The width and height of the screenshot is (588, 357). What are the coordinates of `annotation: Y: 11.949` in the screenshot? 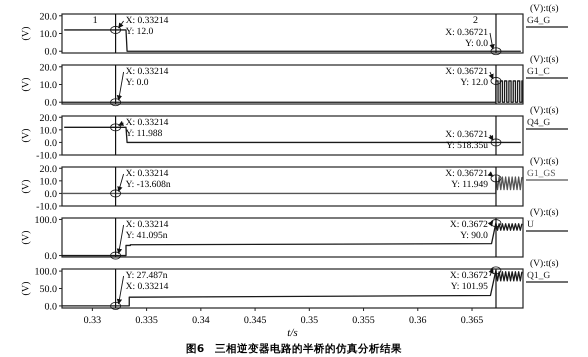 It's located at (469, 185).